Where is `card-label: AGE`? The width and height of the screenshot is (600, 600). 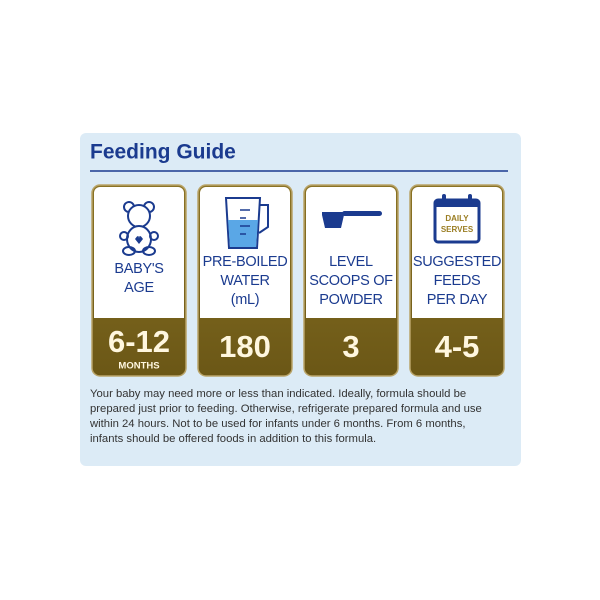
card-label: AGE is located at coordinates (139, 288).